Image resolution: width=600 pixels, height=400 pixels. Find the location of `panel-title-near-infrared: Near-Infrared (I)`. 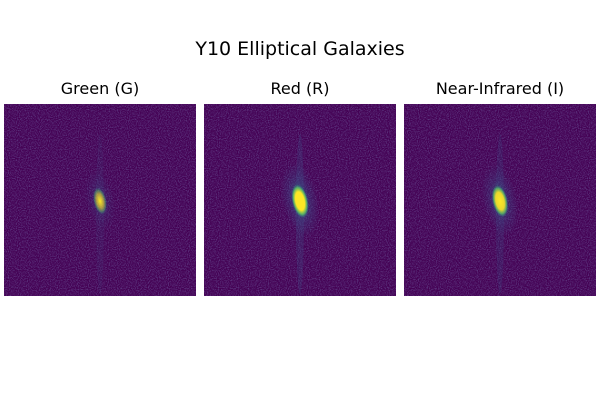

panel-title-near-infrared: Near-Infrared (I) is located at coordinates (500, 88).